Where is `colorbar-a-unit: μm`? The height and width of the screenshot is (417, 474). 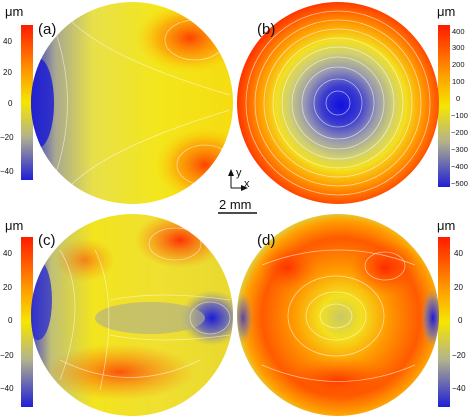 colorbar-a-unit: μm is located at coordinates (14, 11).